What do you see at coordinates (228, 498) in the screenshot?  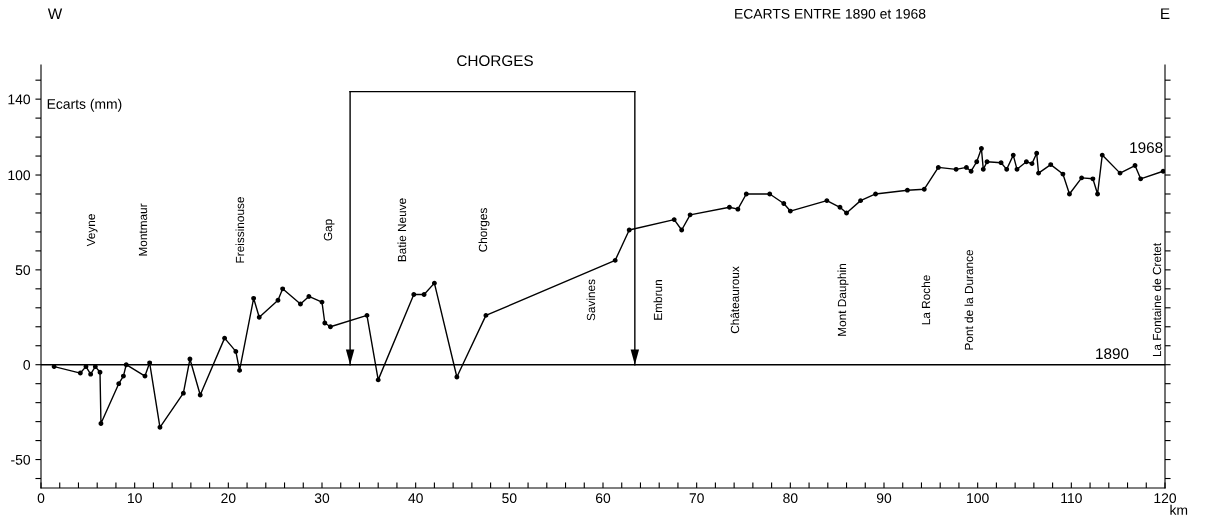 I see `x-tick-label: 20` at bounding box center [228, 498].